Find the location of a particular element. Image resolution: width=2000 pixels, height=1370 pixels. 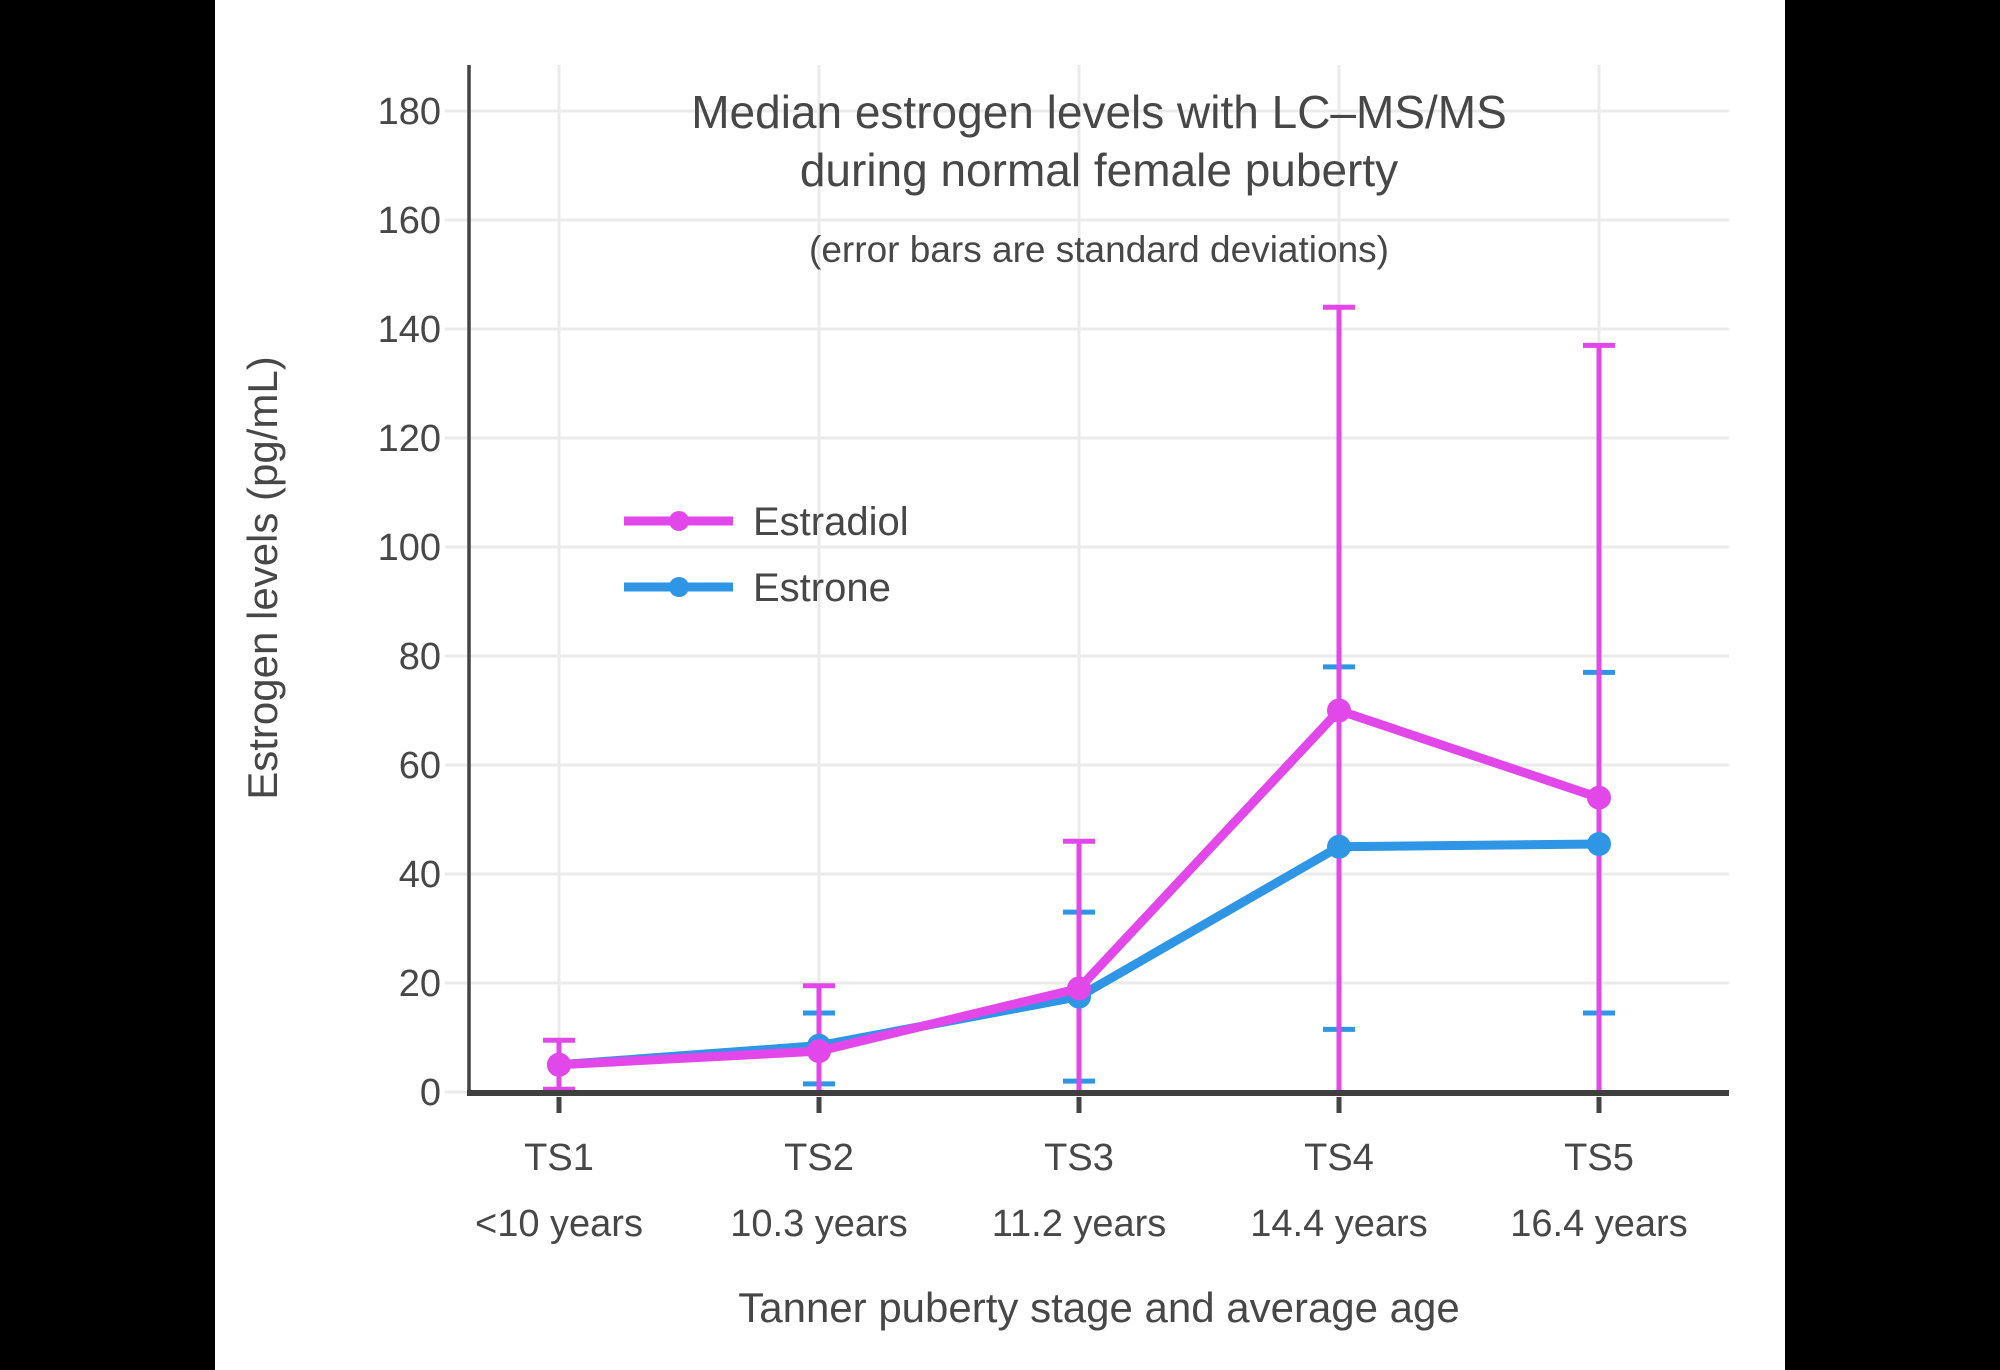

x-tick-label: TS2 is located at coordinates (819, 1158).